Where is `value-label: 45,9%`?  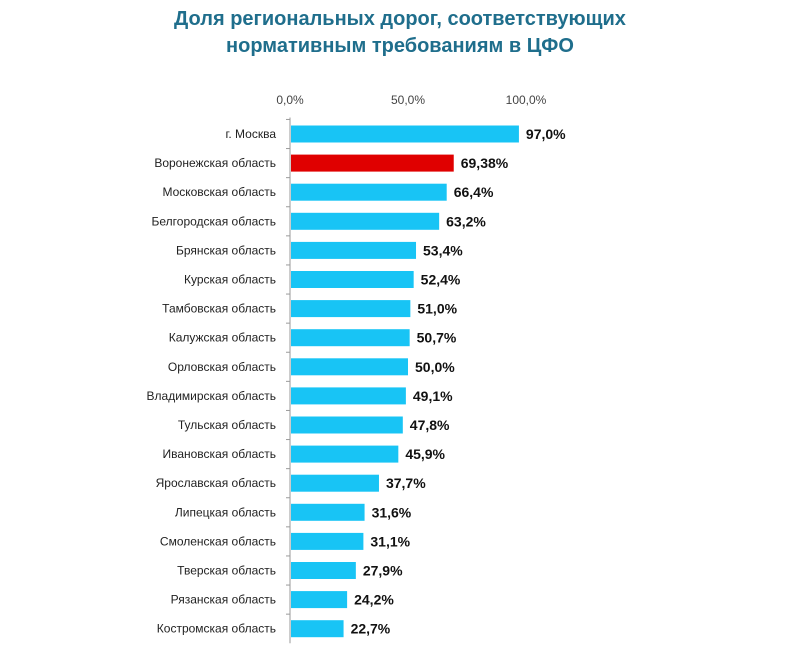 value-label: 45,9% is located at coordinates (425, 454).